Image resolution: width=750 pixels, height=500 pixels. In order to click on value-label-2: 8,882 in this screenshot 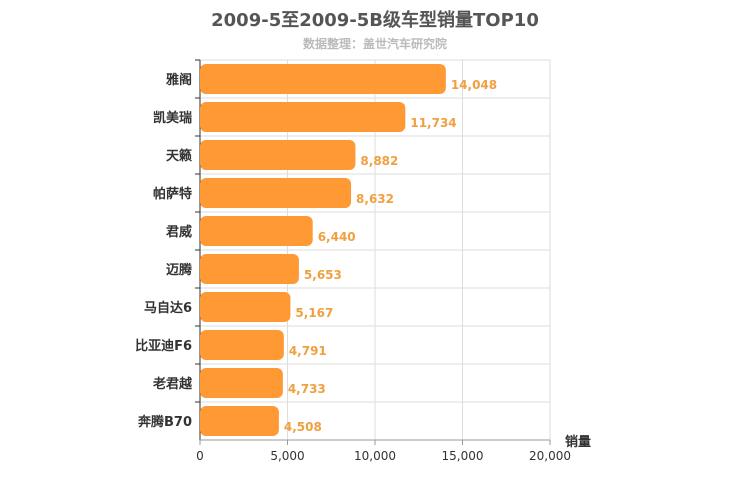, I will do `click(379, 161)`.